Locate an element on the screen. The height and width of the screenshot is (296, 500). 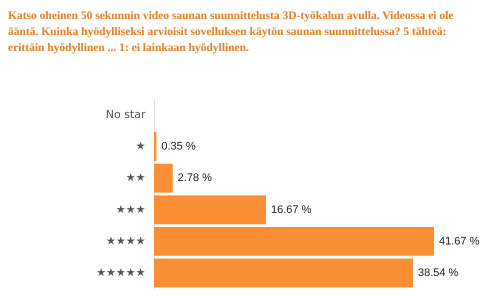
data-label: 16.67 % is located at coordinates (291, 210).